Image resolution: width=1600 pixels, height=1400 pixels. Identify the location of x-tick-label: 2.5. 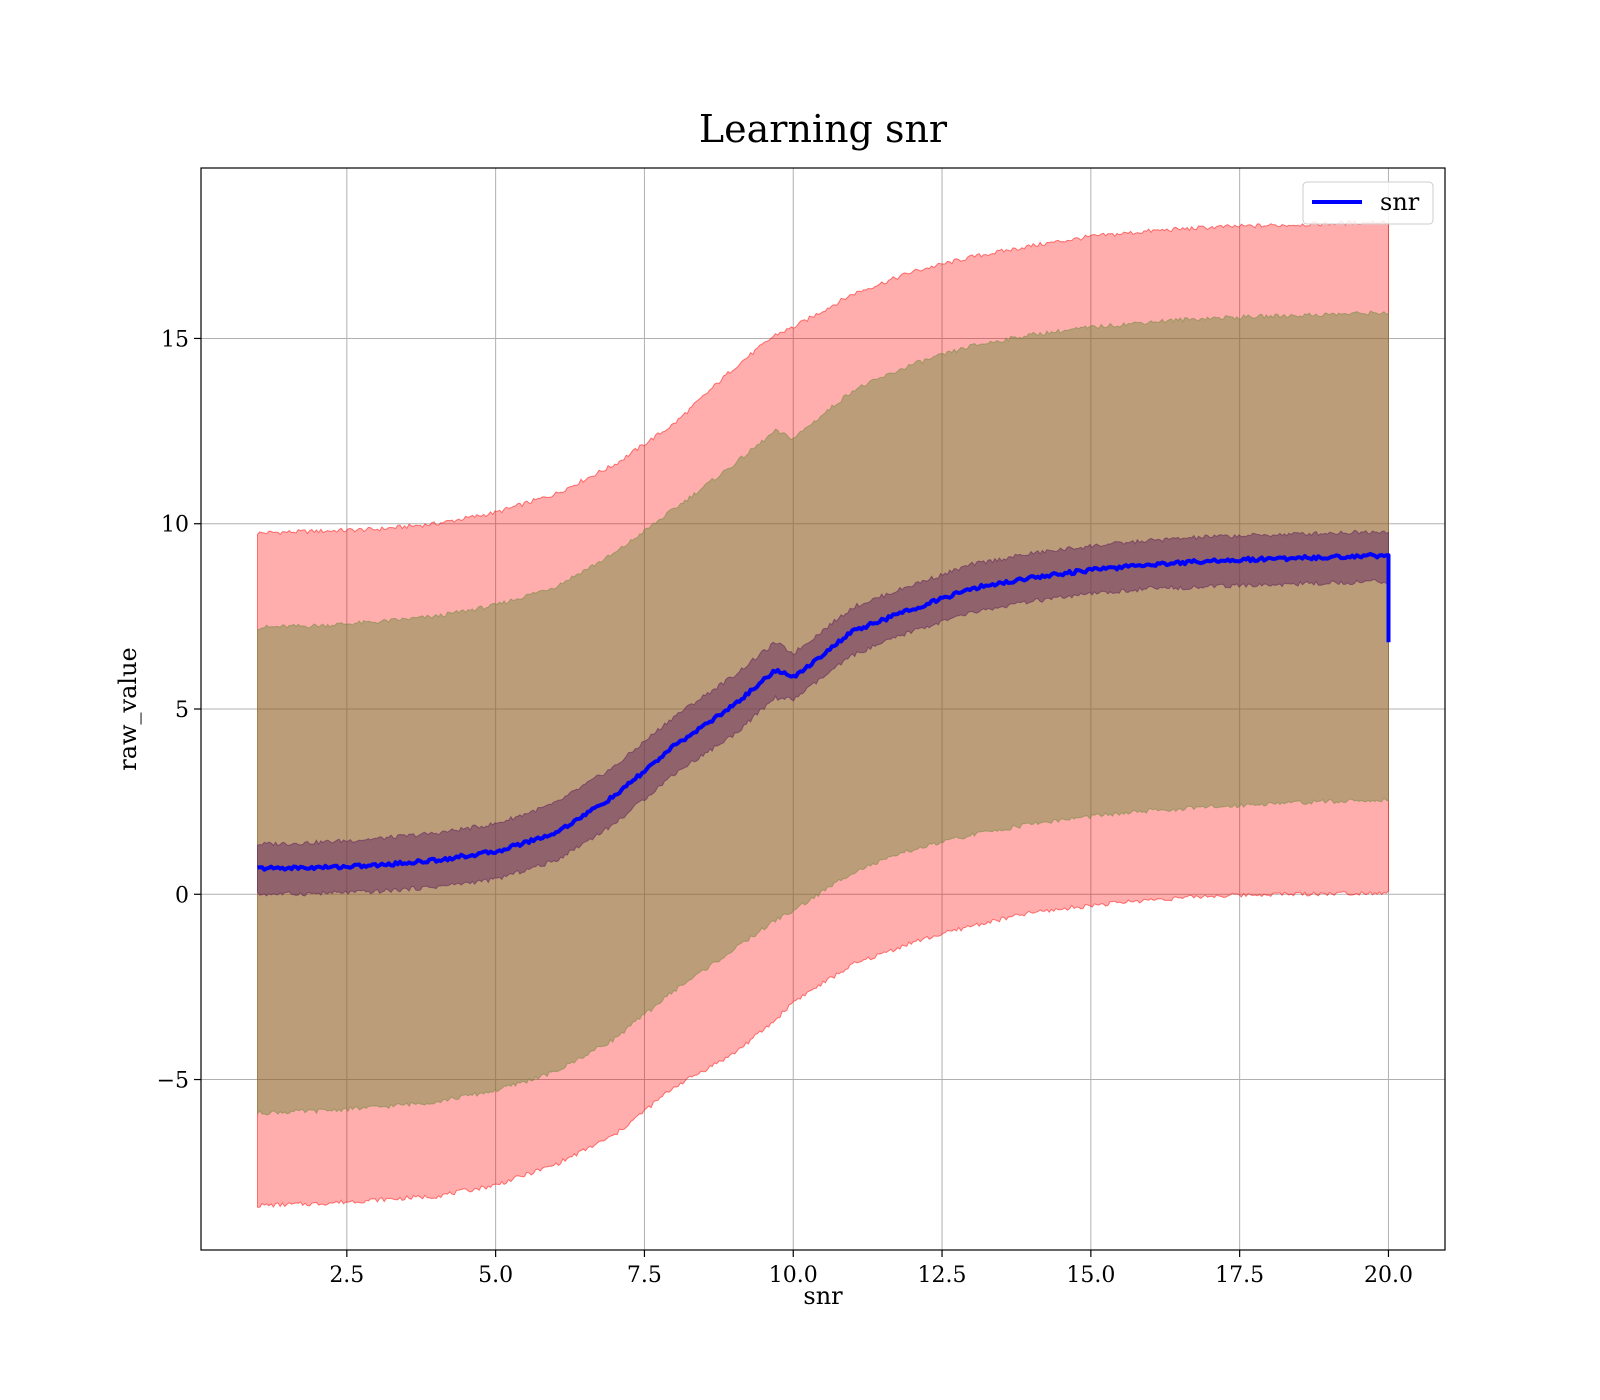
(346, 1275).